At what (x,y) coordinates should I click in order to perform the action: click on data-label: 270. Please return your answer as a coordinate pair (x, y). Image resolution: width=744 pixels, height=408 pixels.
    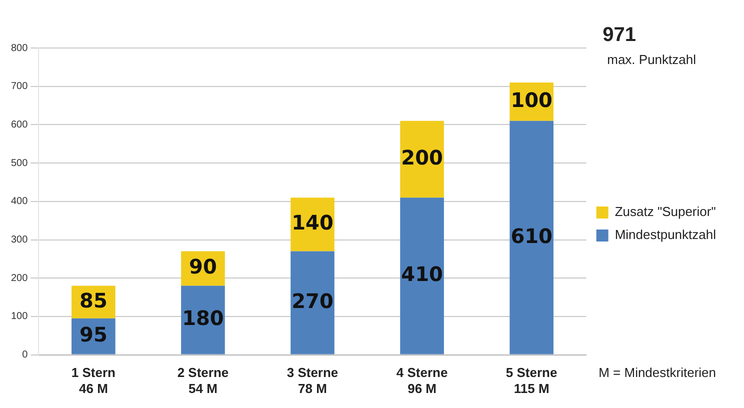
    Looking at the image, I should click on (313, 300).